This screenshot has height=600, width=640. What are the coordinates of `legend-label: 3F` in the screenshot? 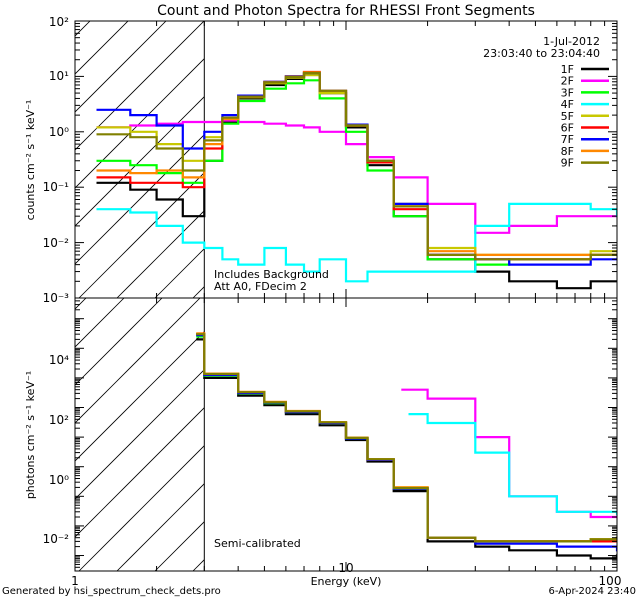 It's located at (567, 92).